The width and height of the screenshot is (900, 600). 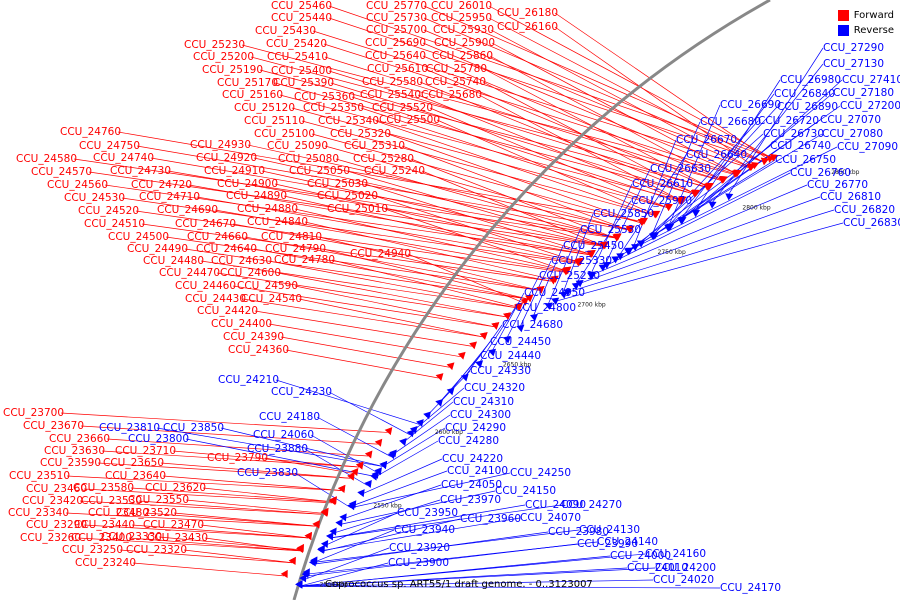 What do you see at coordinates (264, 108) in the screenshot?
I see `forward-gene-label: CCU_25120` at bounding box center [264, 108].